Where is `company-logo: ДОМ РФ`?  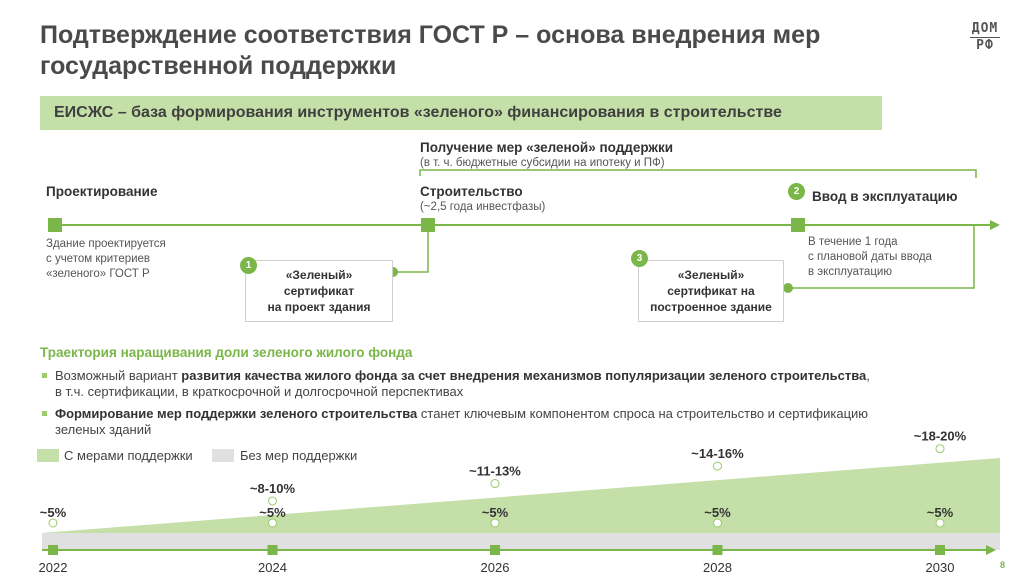 company-logo: ДОМ РФ is located at coordinates (985, 37).